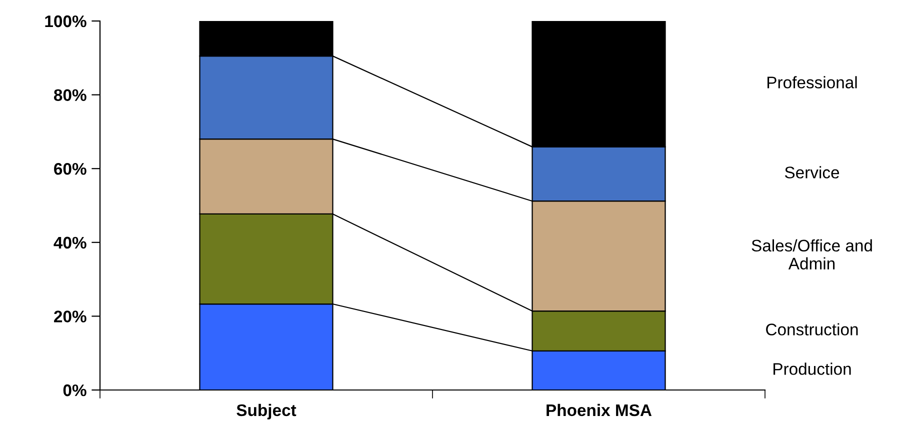 The width and height of the screenshot is (905, 442). What do you see at coordinates (812, 329) in the screenshot?
I see `text: Construction` at bounding box center [812, 329].